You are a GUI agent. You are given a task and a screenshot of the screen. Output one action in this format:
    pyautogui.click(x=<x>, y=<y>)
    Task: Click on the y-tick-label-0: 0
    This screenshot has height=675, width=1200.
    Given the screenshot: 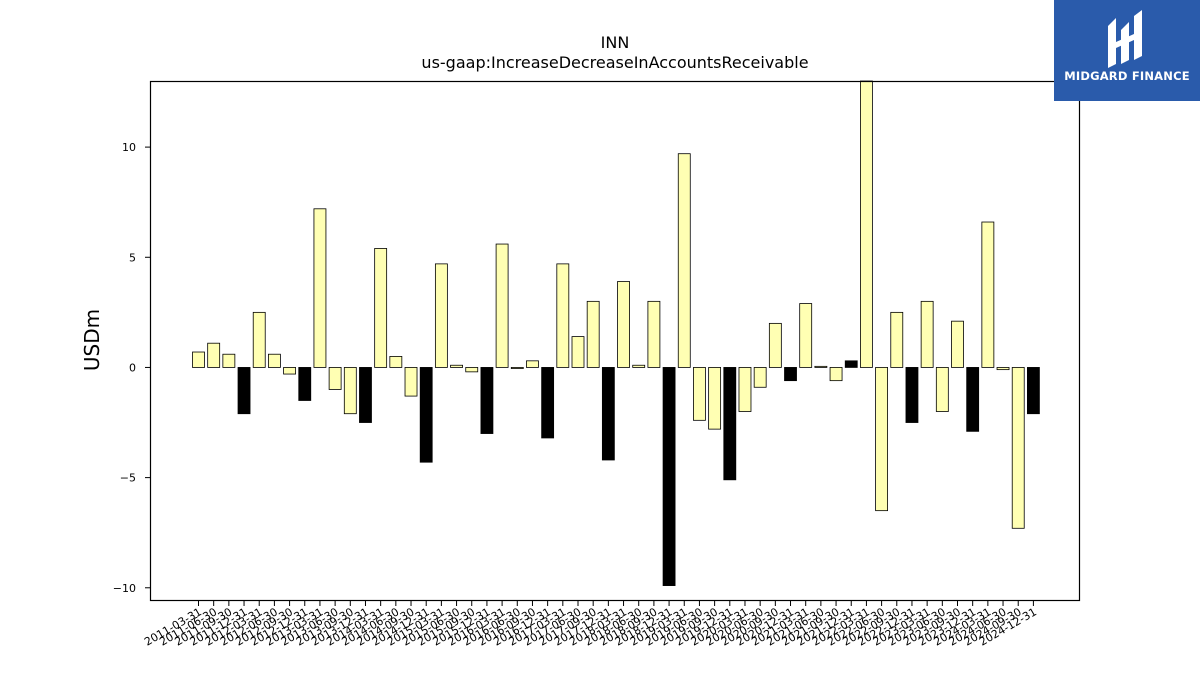 What is the action you would take?
    pyautogui.click(x=132, y=367)
    